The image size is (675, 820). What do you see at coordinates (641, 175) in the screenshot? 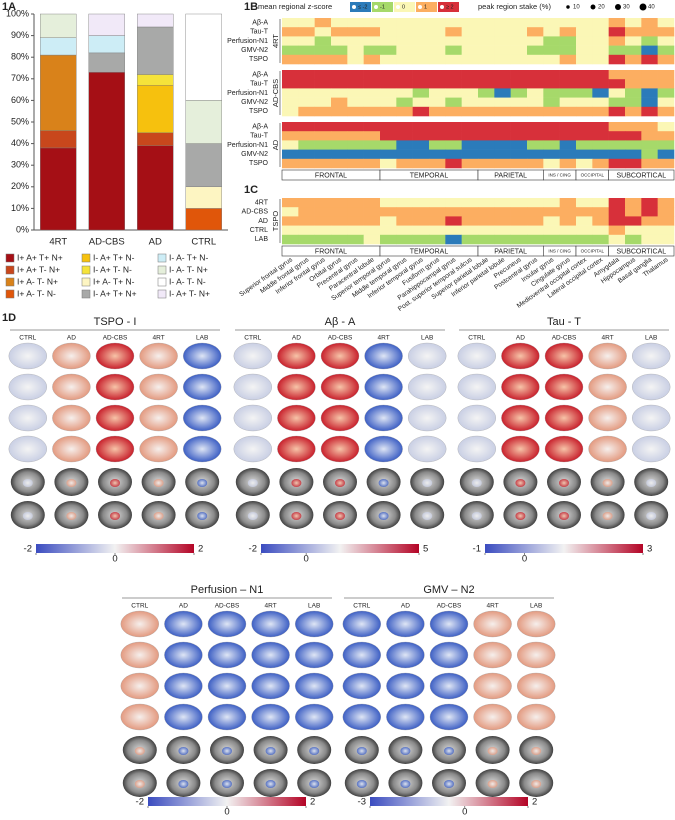
I see `region-box` at bounding box center [641, 175].